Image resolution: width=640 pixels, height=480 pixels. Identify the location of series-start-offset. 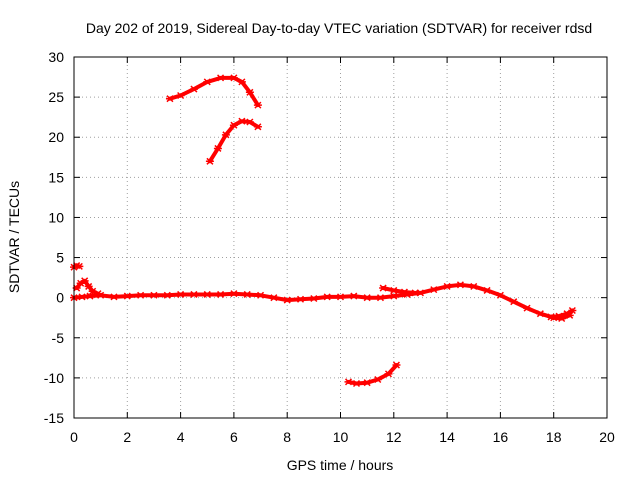
(77, 266).